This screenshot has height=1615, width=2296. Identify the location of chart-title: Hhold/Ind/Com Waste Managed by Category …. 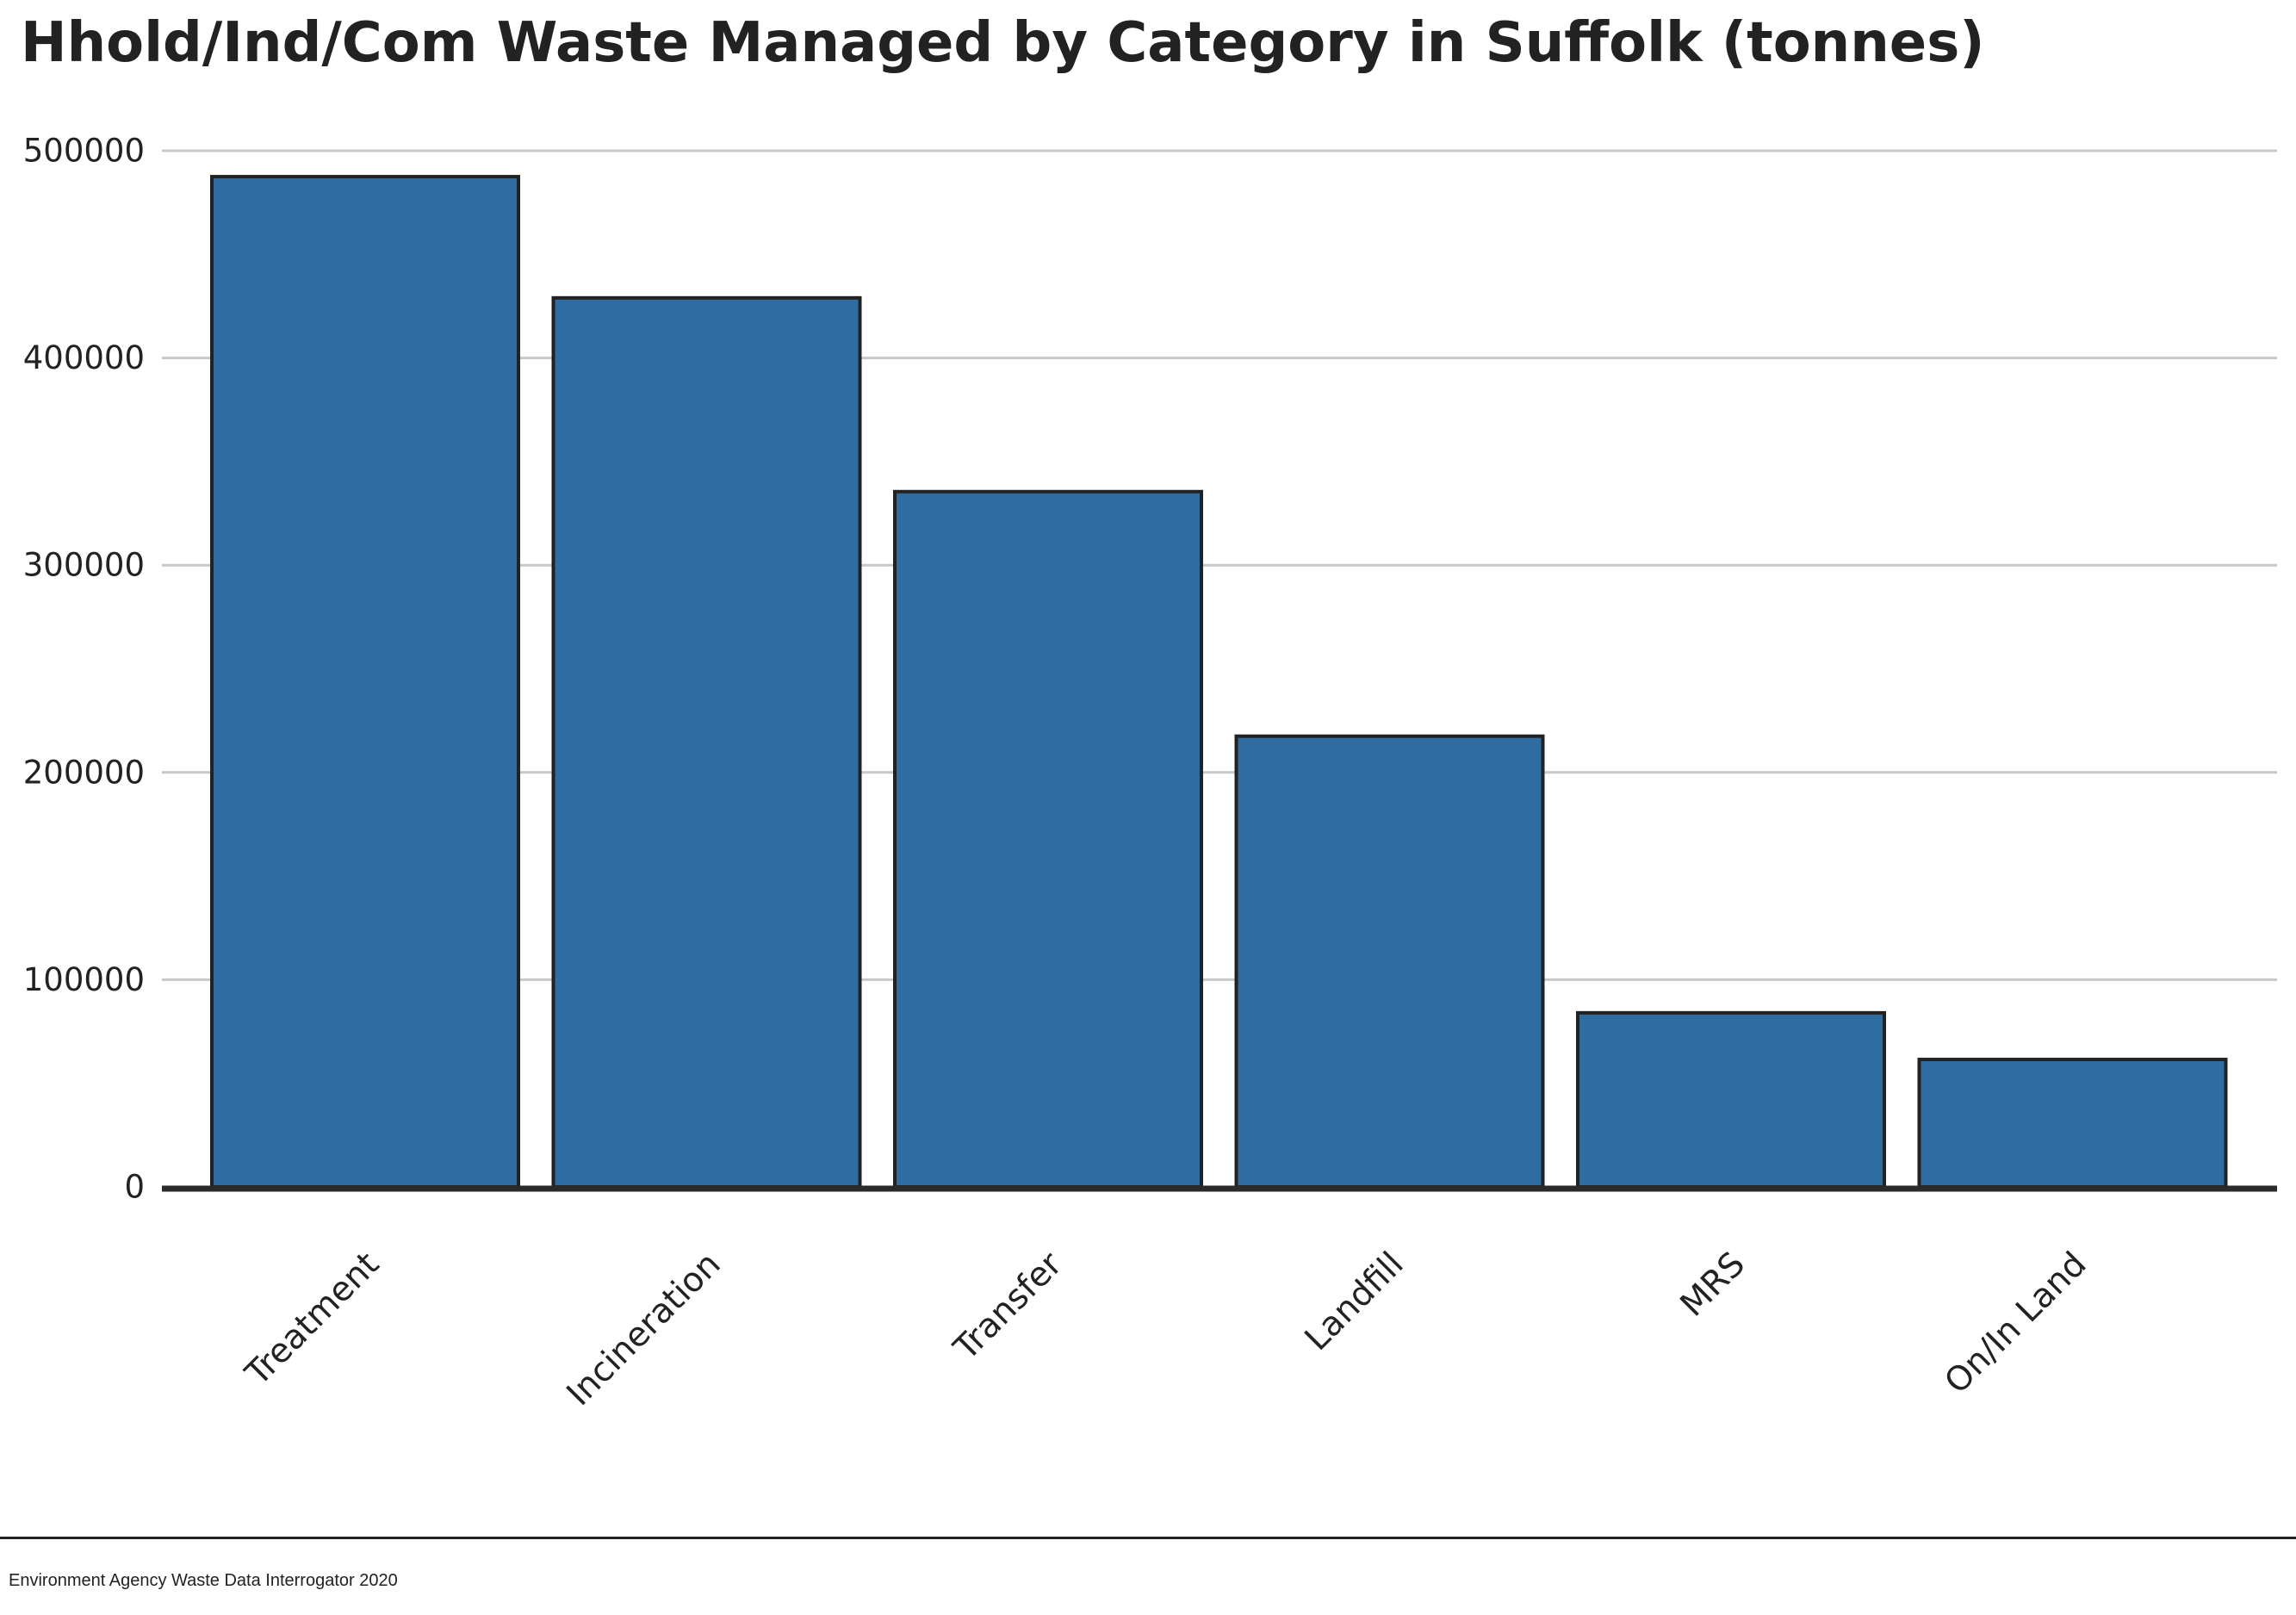
(1003, 43).